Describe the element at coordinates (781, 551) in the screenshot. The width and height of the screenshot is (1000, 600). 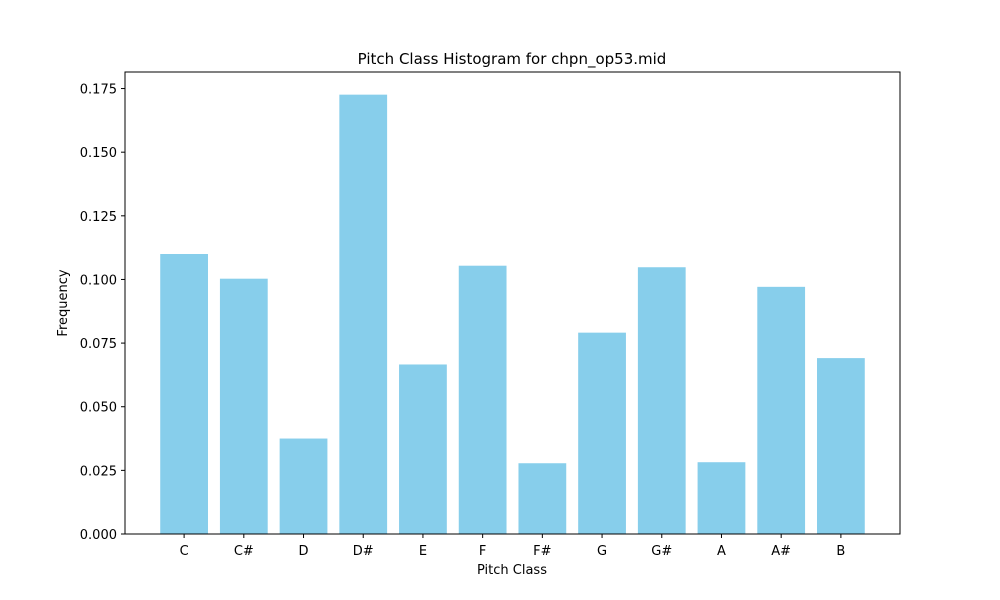
I see `x-tick-label: A#` at that location.